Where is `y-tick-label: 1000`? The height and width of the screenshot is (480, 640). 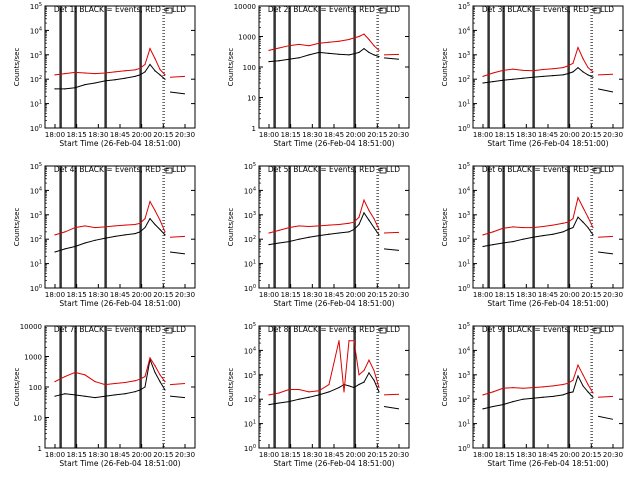 y-tick-label: 1000 is located at coordinates (33, 358).